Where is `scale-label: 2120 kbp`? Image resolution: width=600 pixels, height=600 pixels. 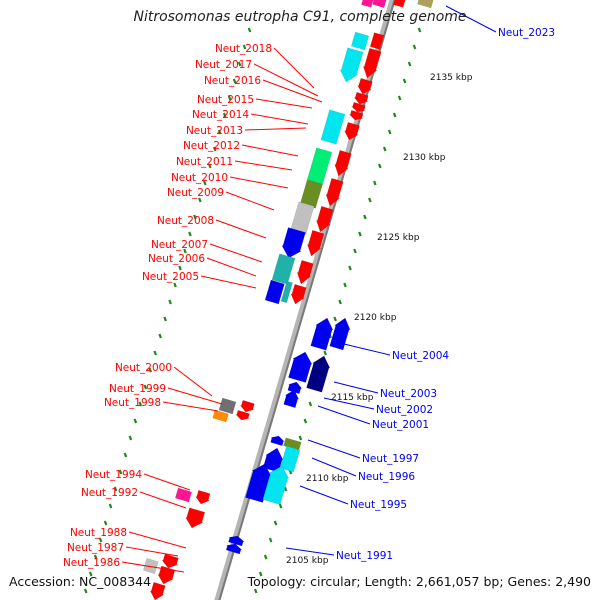
scale-label: 2120 kbp is located at coordinates (375, 318).